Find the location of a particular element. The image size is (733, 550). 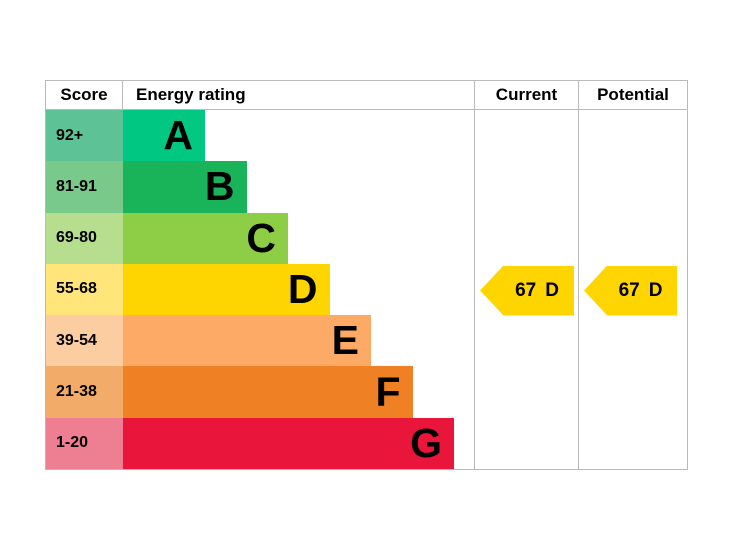

band-score-range: 1-20 is located at coordinates (84, 443).